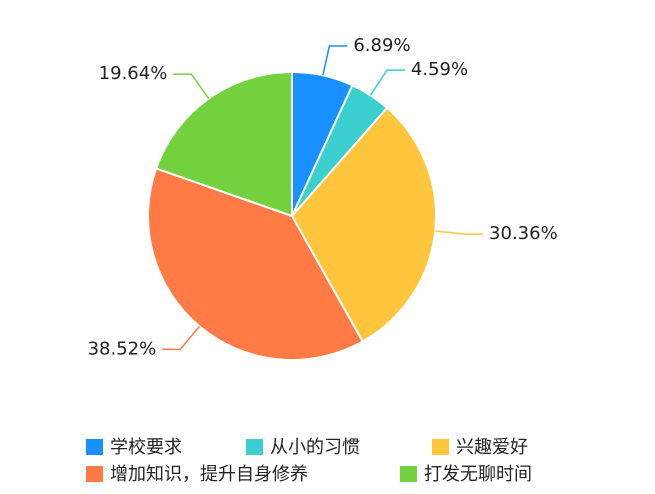  What do you see at coordinates (133, 73) in the screenshot?
I see `value-label: 19.64%` at bounding box center [133, 73].